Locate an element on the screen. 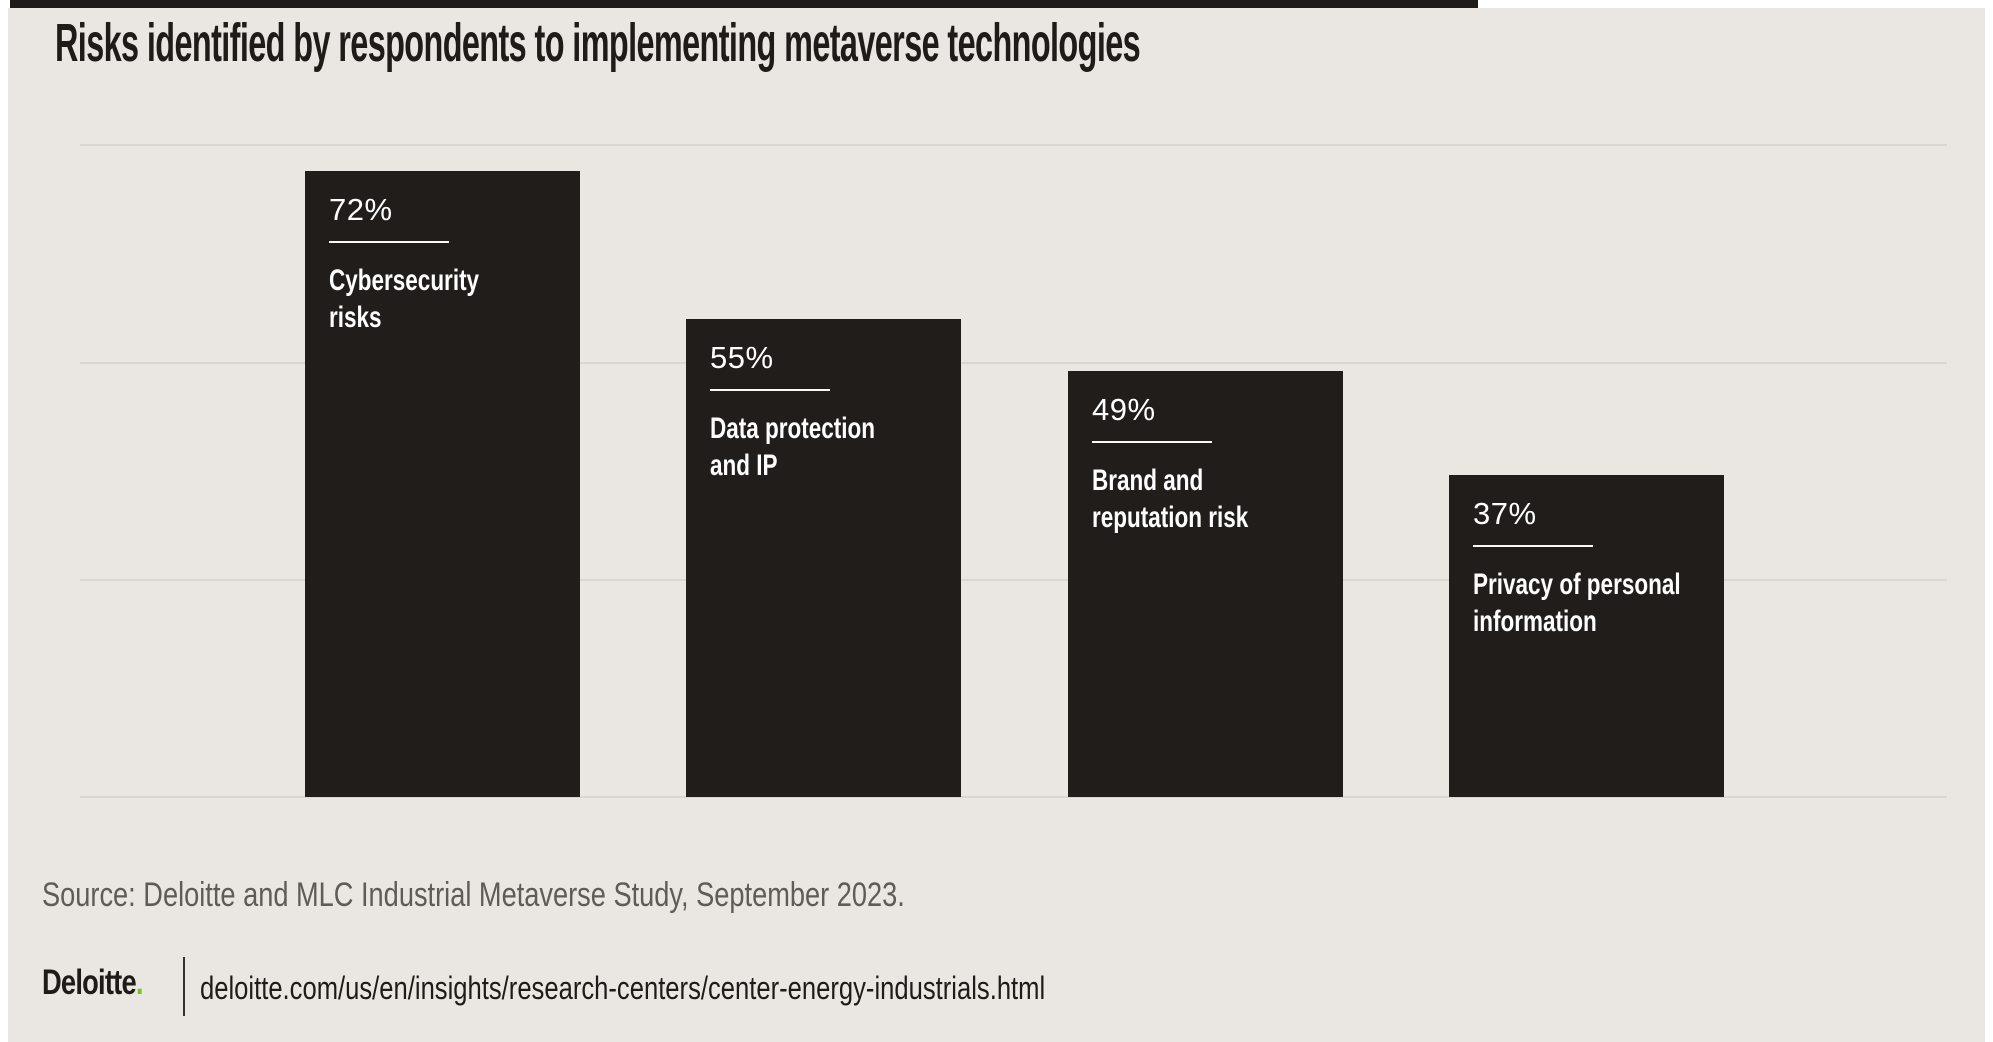 This screenshot has height=1042, width=1993. bar-privacy-of-personal-information: 37% Privacy of personal information is located at coordinates (1586, 636).